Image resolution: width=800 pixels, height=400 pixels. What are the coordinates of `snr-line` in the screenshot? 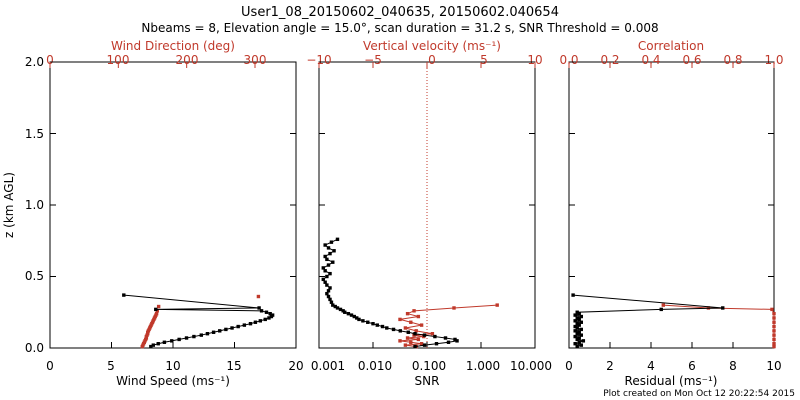 It's located at (390, 293).